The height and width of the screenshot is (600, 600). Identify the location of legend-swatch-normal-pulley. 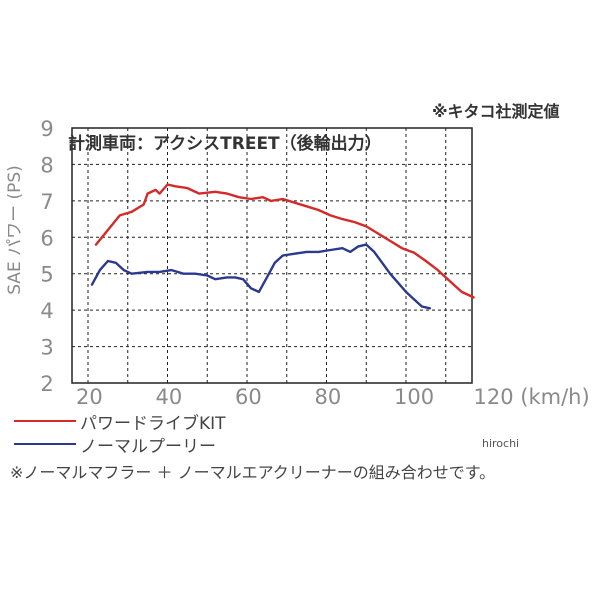
(45, 444).